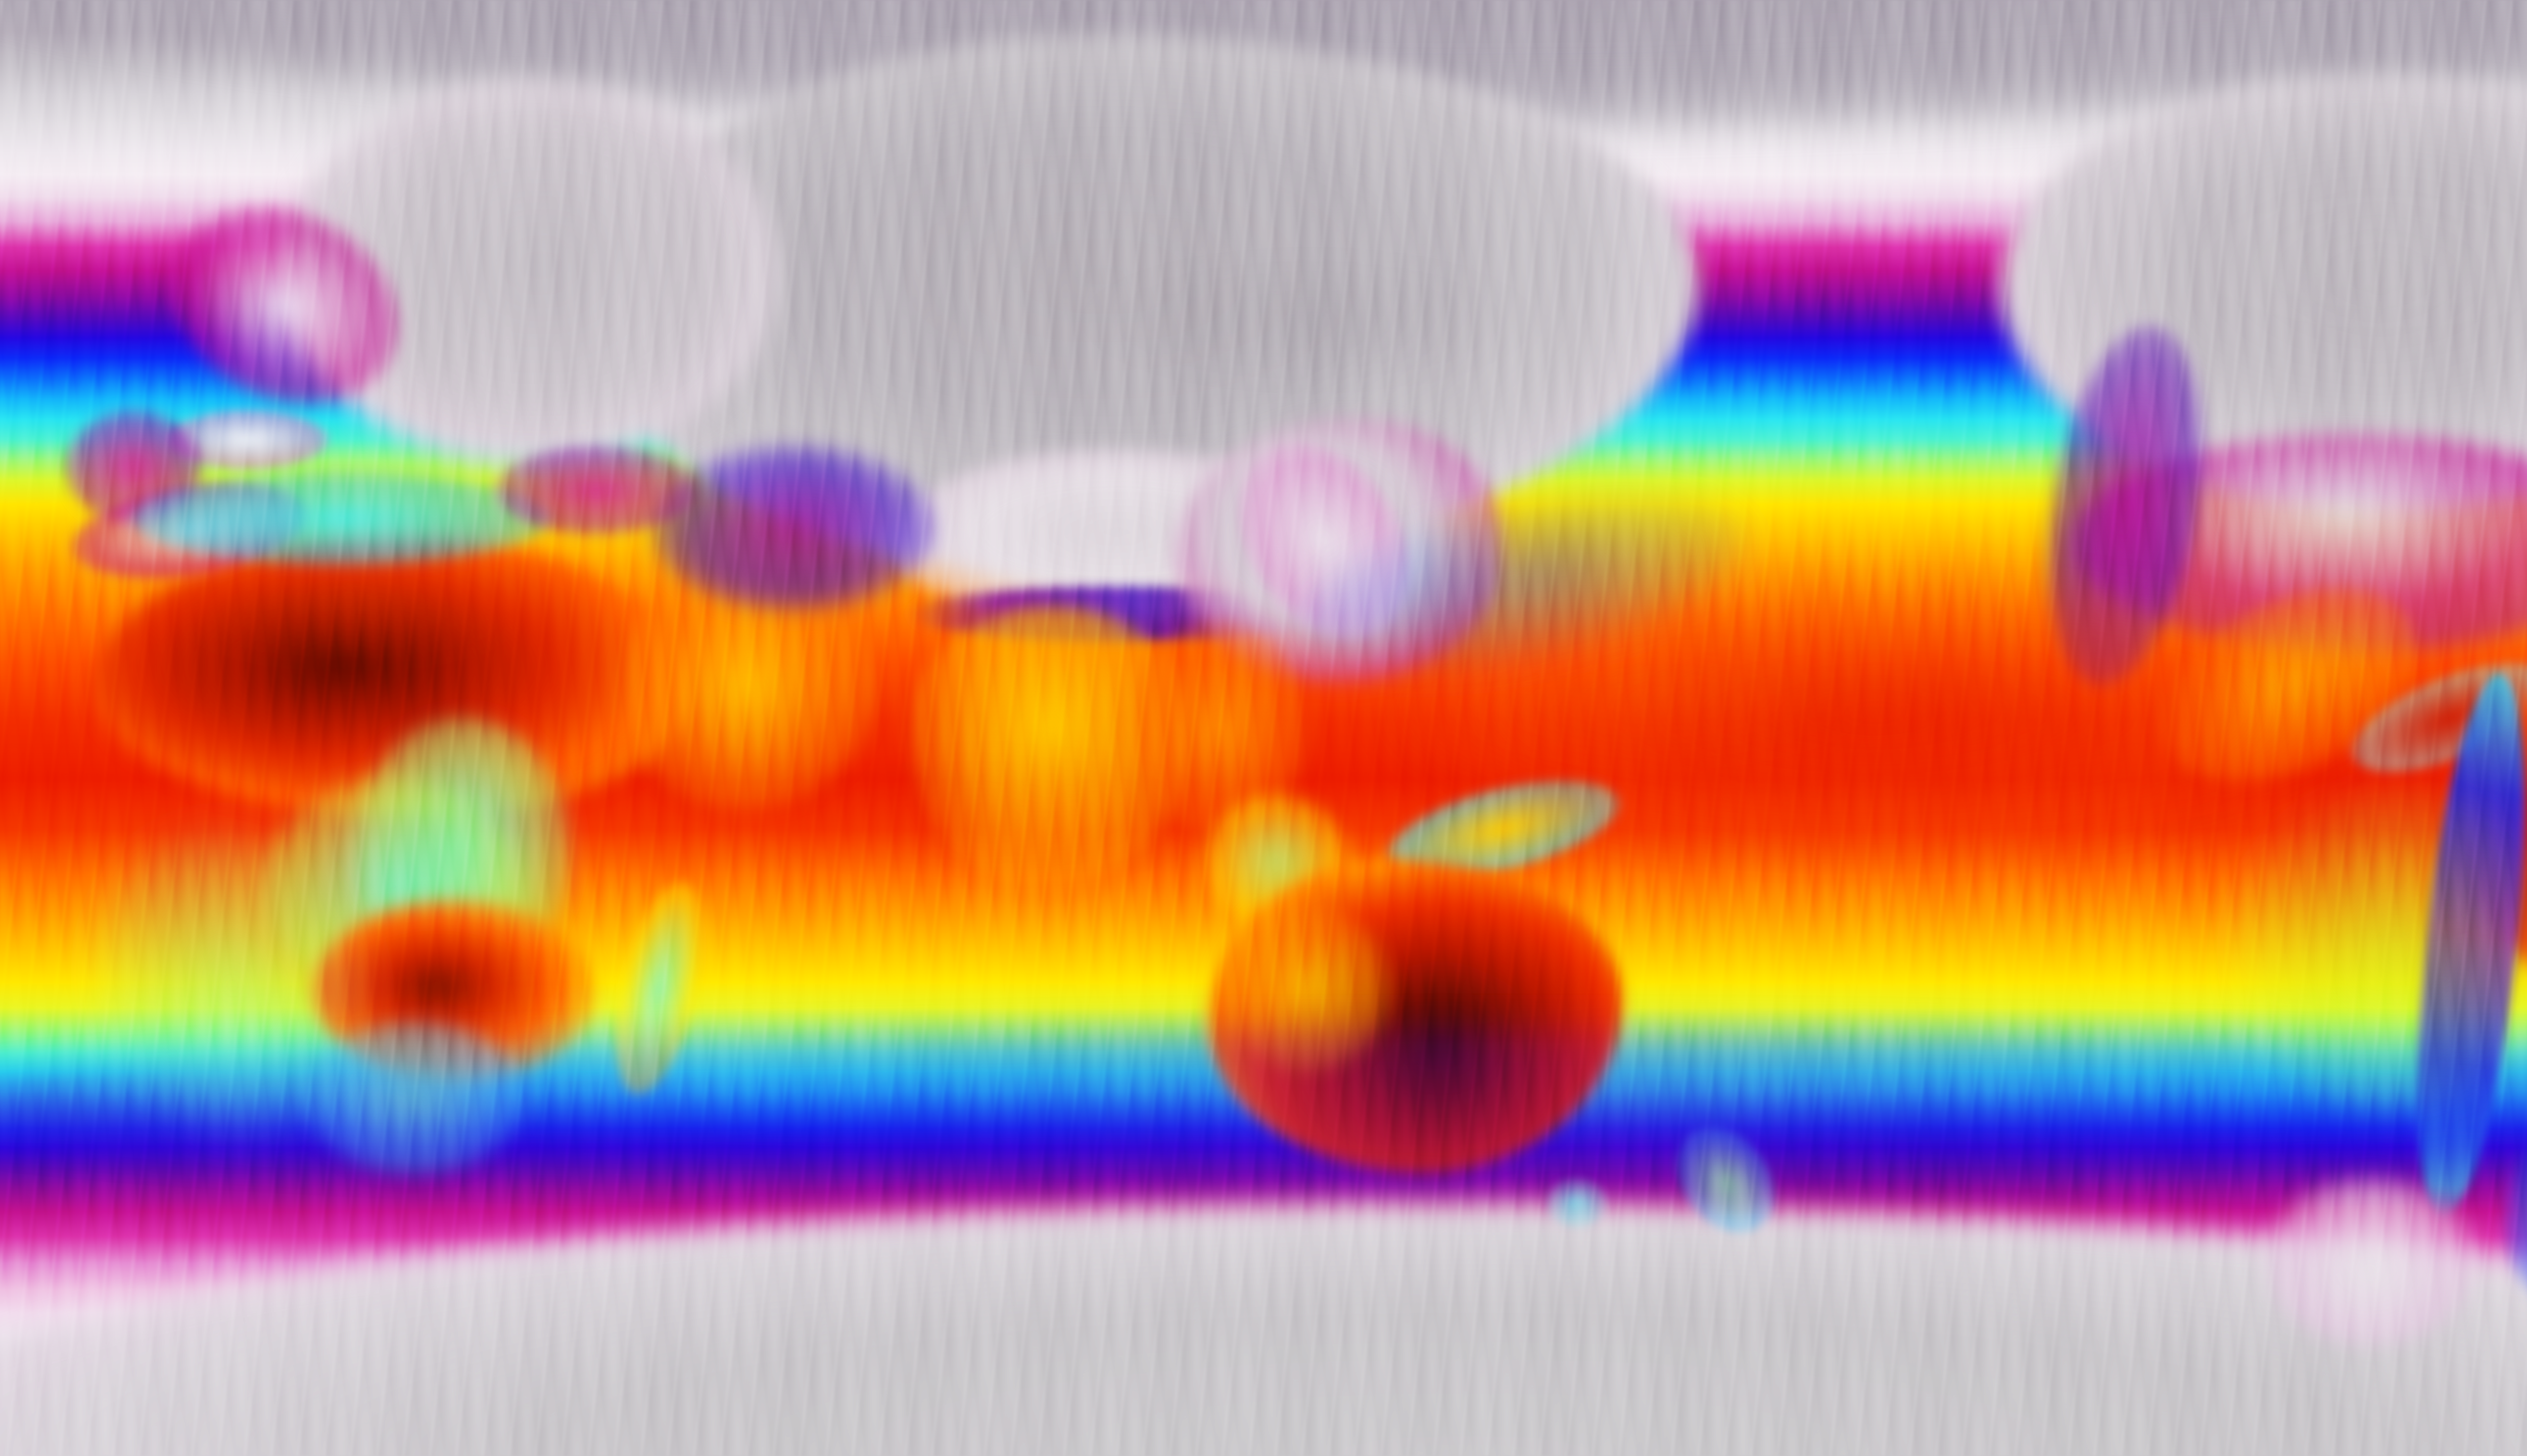 The width and height of the screenshot is (2527, 1456). I want to click on feature-iran-zagros-cold, so click(793, 528).